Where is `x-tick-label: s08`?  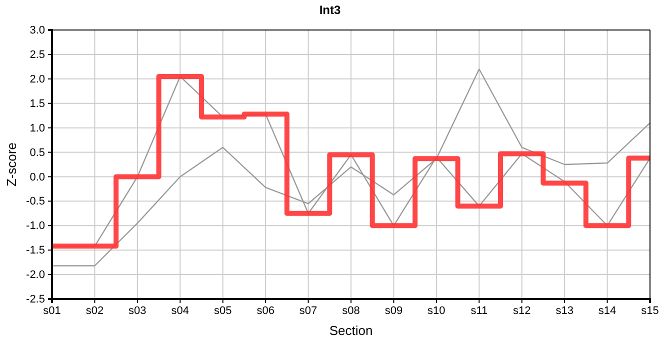
x-tick-label: s08 is located at coordinates (351, 310).